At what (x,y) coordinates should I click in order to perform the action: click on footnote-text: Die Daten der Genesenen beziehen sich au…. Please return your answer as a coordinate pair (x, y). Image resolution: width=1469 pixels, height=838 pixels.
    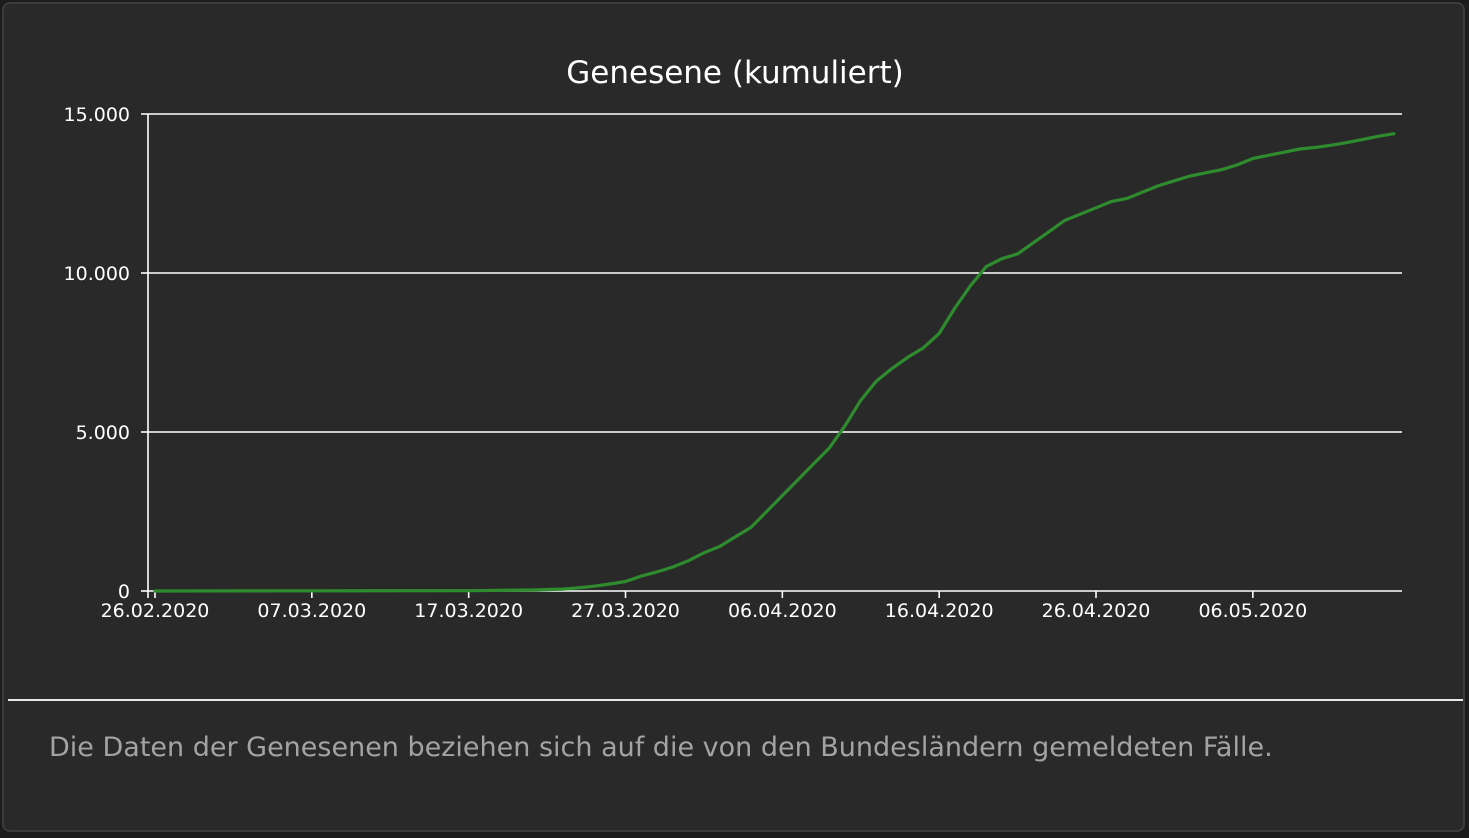
    Looking at the image, I should click on (661, 747).